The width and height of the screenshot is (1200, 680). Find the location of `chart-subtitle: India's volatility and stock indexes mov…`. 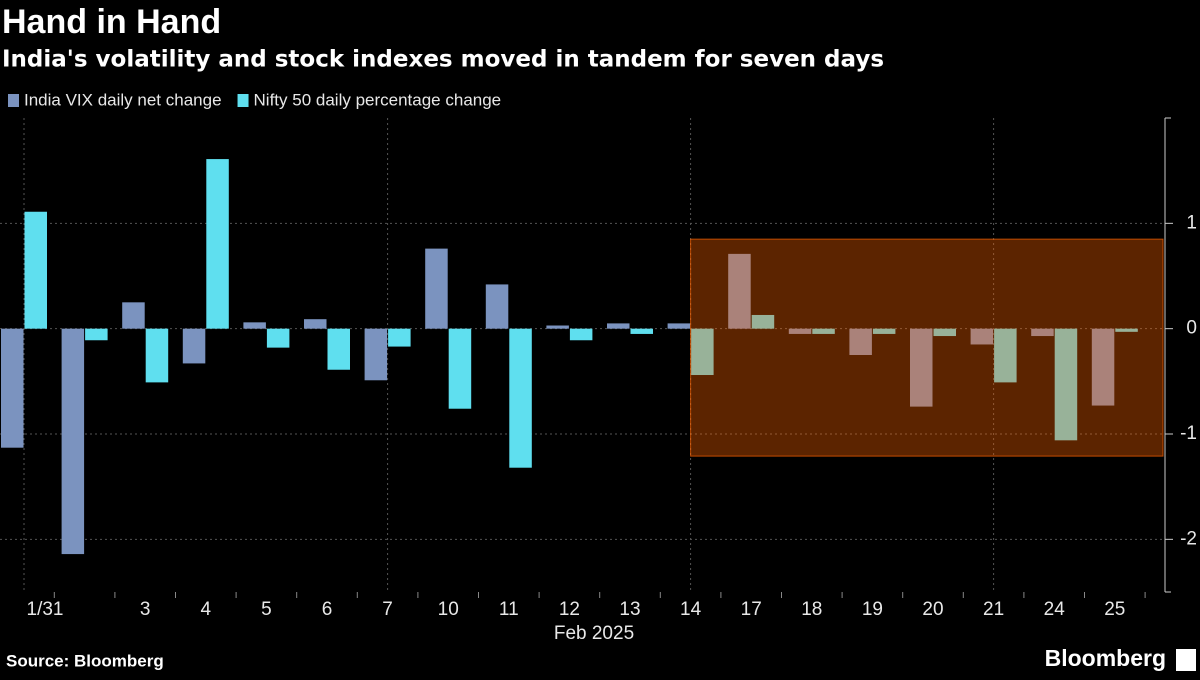

chart-subtitle: India's volatility and stock indexes mov… is located at coordinates (443, 60).